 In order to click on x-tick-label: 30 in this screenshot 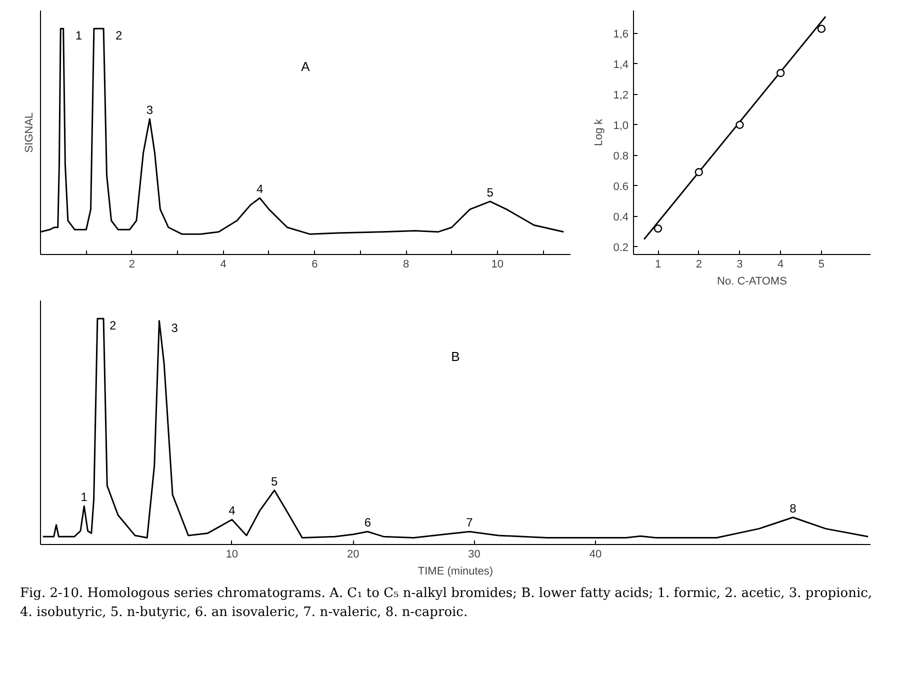, I will do `click(474, 554)`.